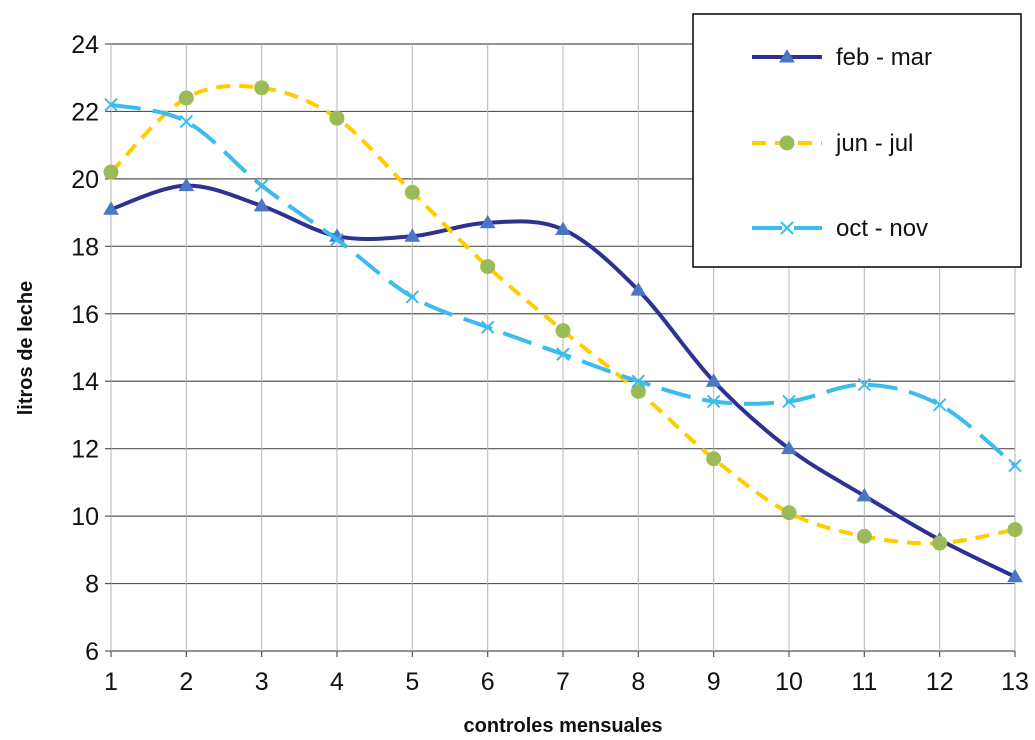 This screenshot has width=1035, height=740. What do you see at coordinates (1015, 682) in the screenshot?
I see `x-tick-label: 13` at bounding box center [1015, 682].